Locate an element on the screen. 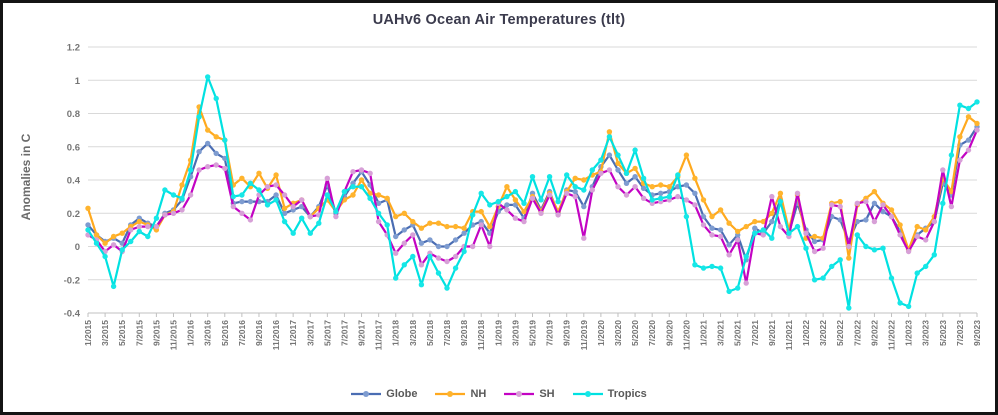 This screenshot has width=998, height=415. x-tick-label: 3/2023 is located at coordinates (926, 333).